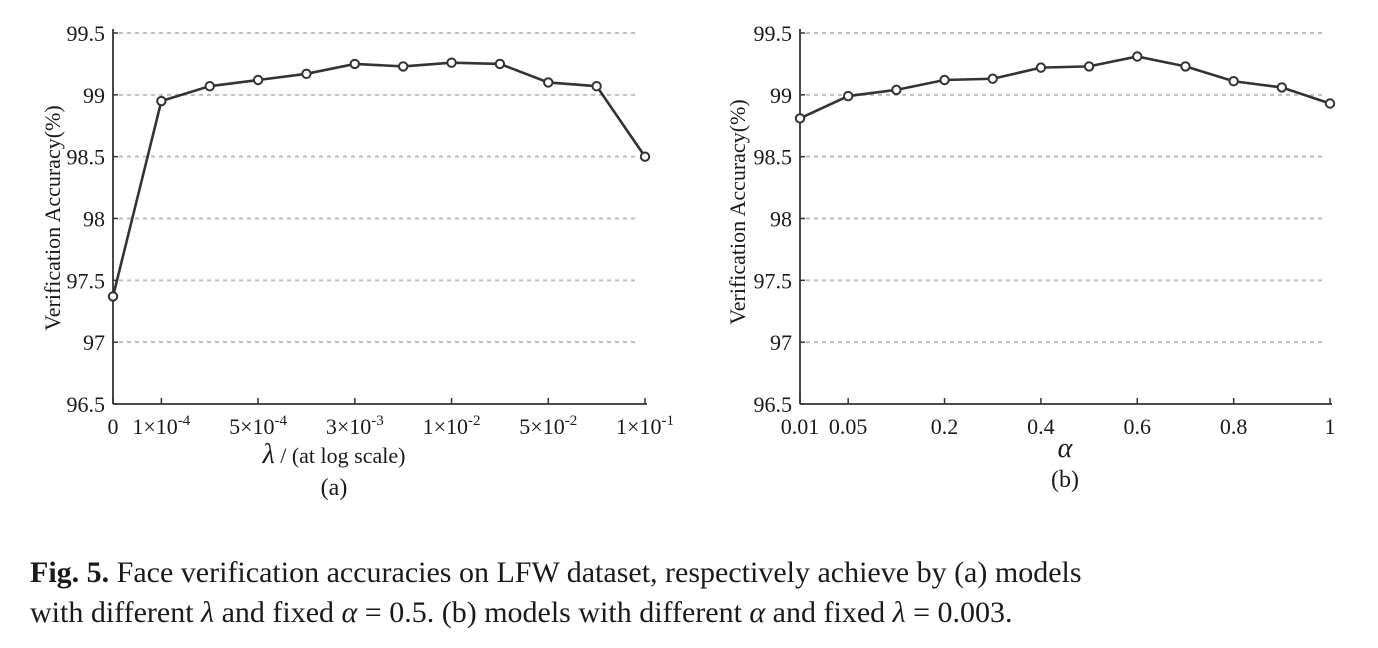 This screenshot has height=648, width=1378. Describe the element at coordinates (945, 426) in the screenshot. I see `chart-b-x-tick-label: 0.2` at that location.